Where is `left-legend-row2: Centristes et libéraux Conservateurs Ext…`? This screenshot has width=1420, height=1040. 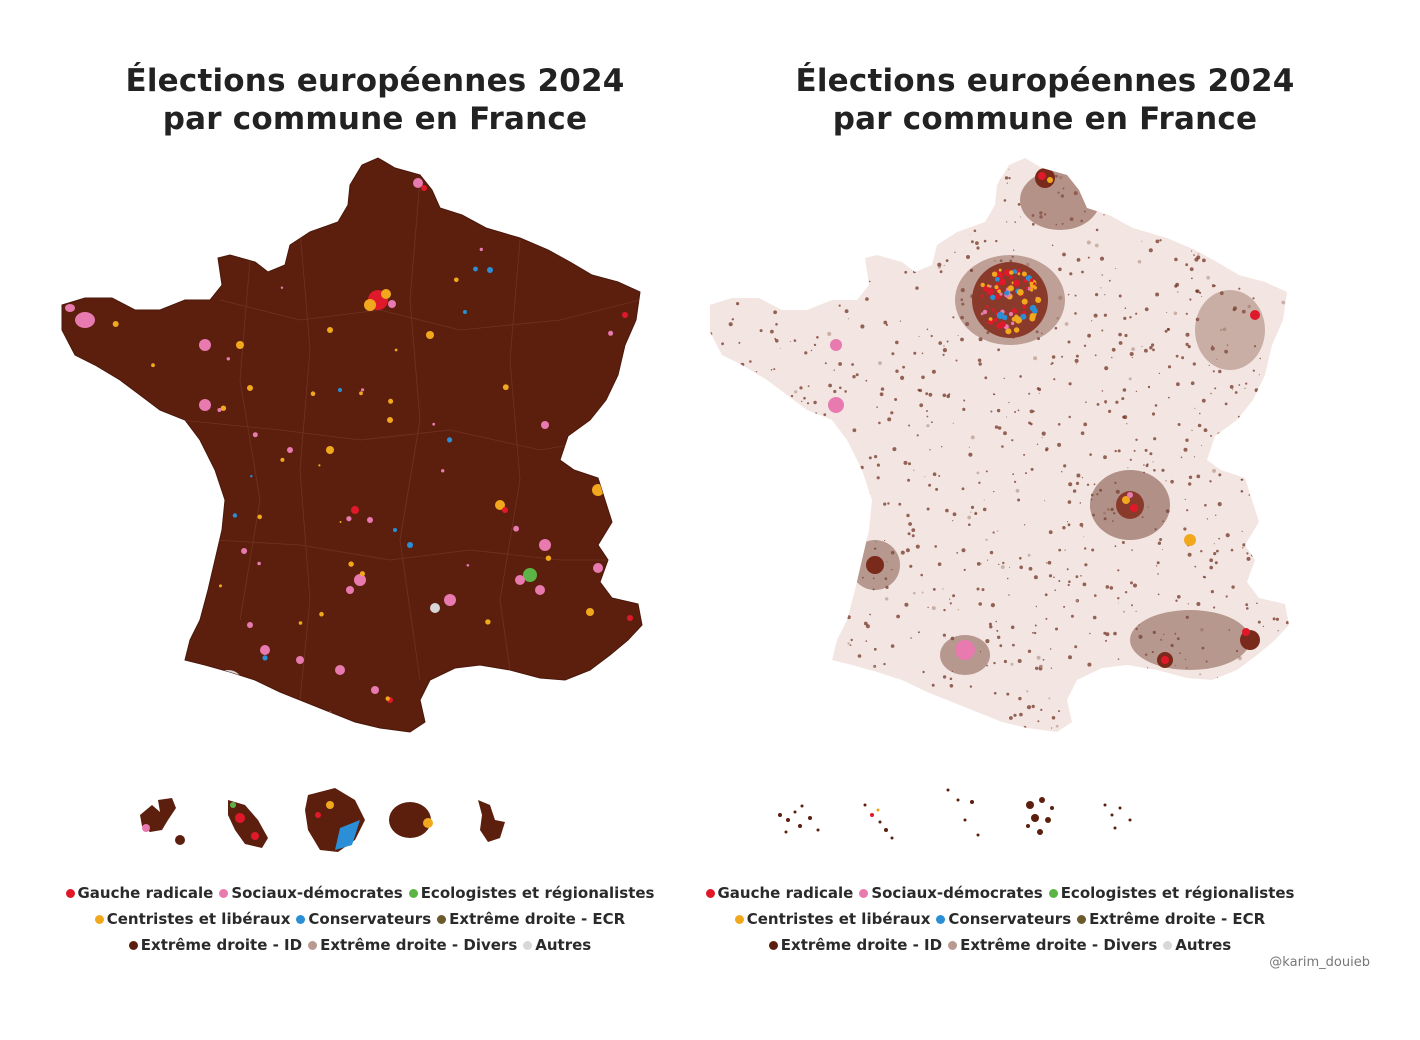
left-legend-row2: Centristes et libéraux Conservateurs Ext… is located at coordinates (360, 919).